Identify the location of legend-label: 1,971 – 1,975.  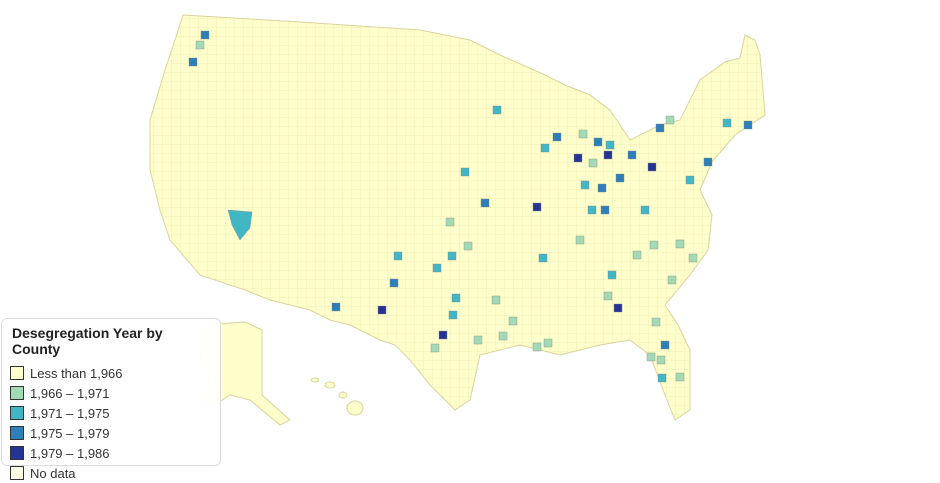
(70, 413).